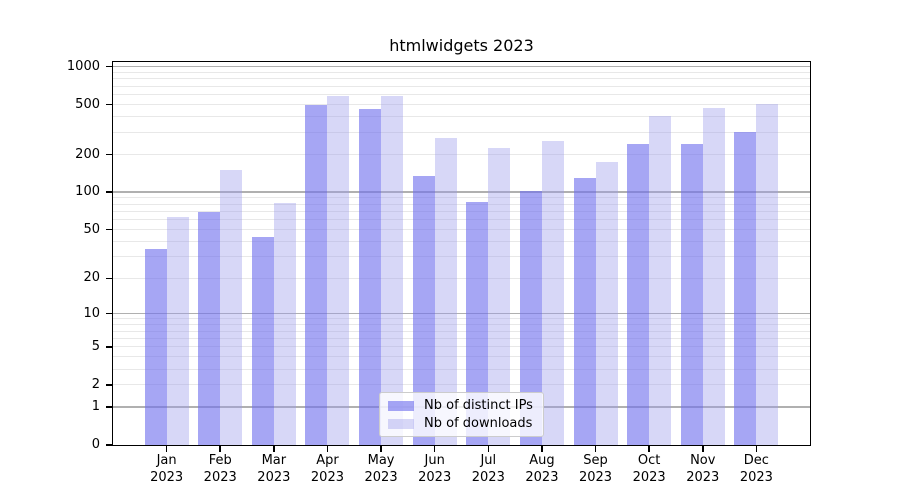 This screenshot has width=900, height=500. Describe the element at coordinates (542, 460) in the screenshot. I see `x-tick-month: Aug` at that location.